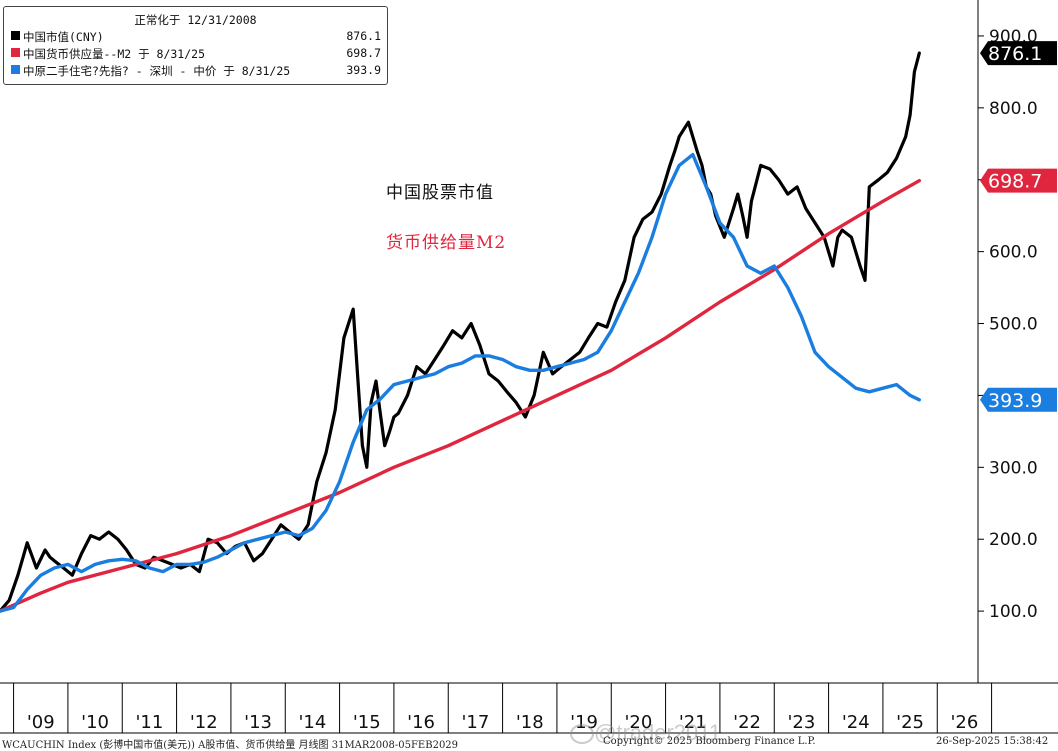 The image size is (1058, 751). I want to click on end-tag-stocks-bg, so click(1018, 53).